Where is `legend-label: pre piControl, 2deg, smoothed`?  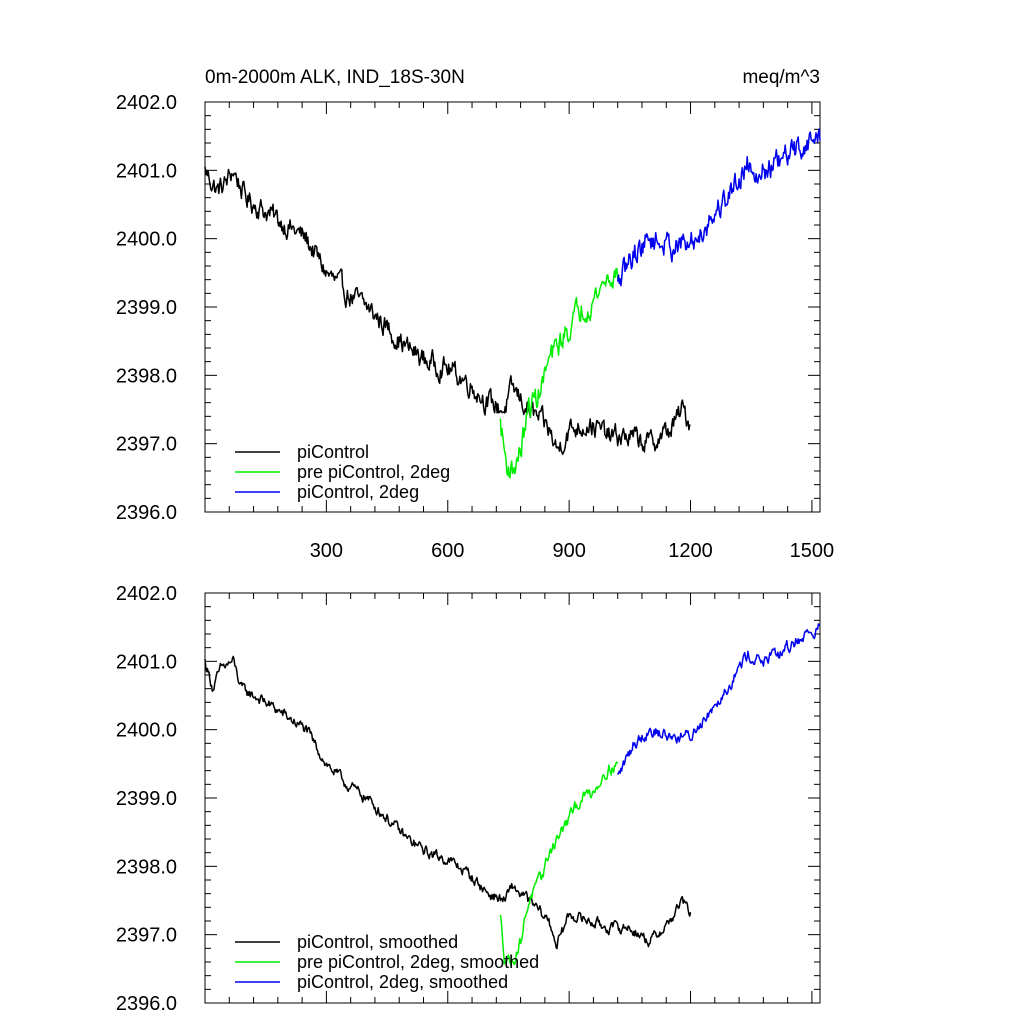
legend-label: pre piControl, 2deg, smoothed is located at coordinates (418, 962).